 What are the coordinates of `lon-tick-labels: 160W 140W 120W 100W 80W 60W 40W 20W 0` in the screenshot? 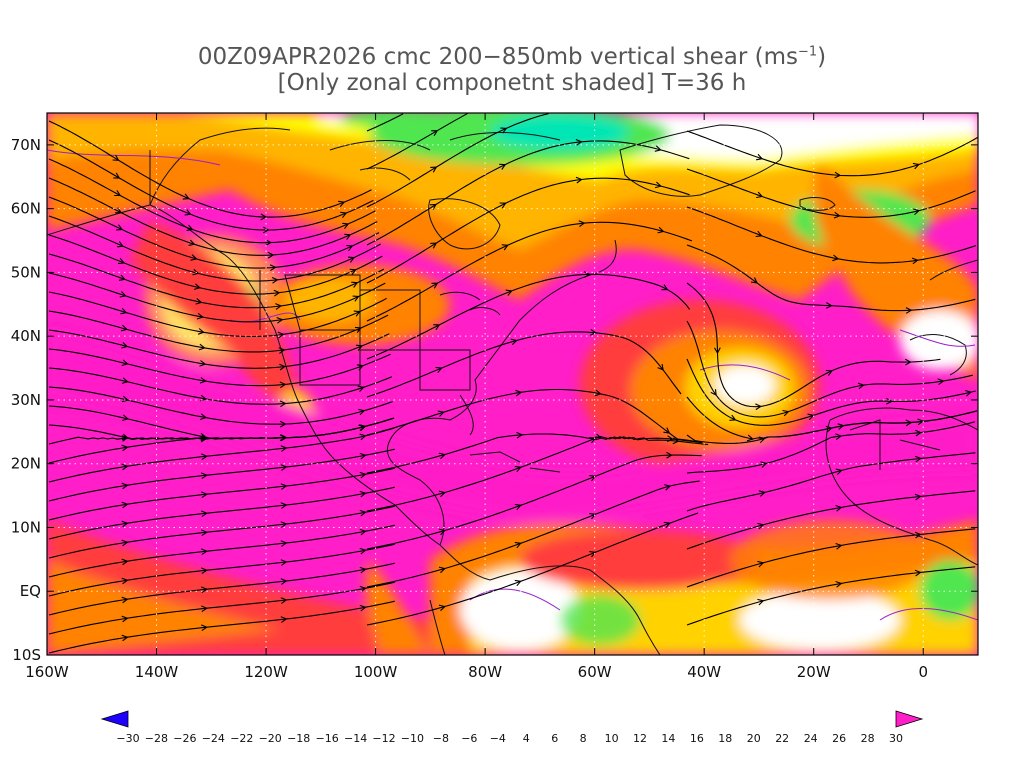 It's located at (476, 672).